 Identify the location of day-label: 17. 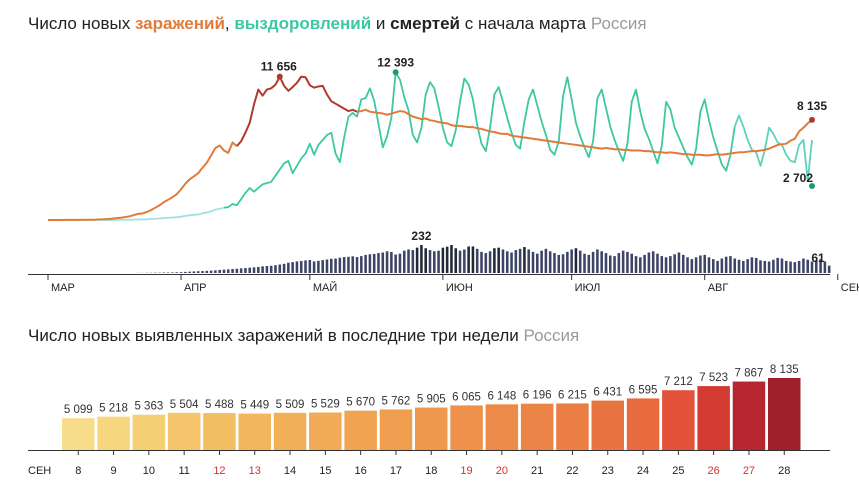
(396, 471).